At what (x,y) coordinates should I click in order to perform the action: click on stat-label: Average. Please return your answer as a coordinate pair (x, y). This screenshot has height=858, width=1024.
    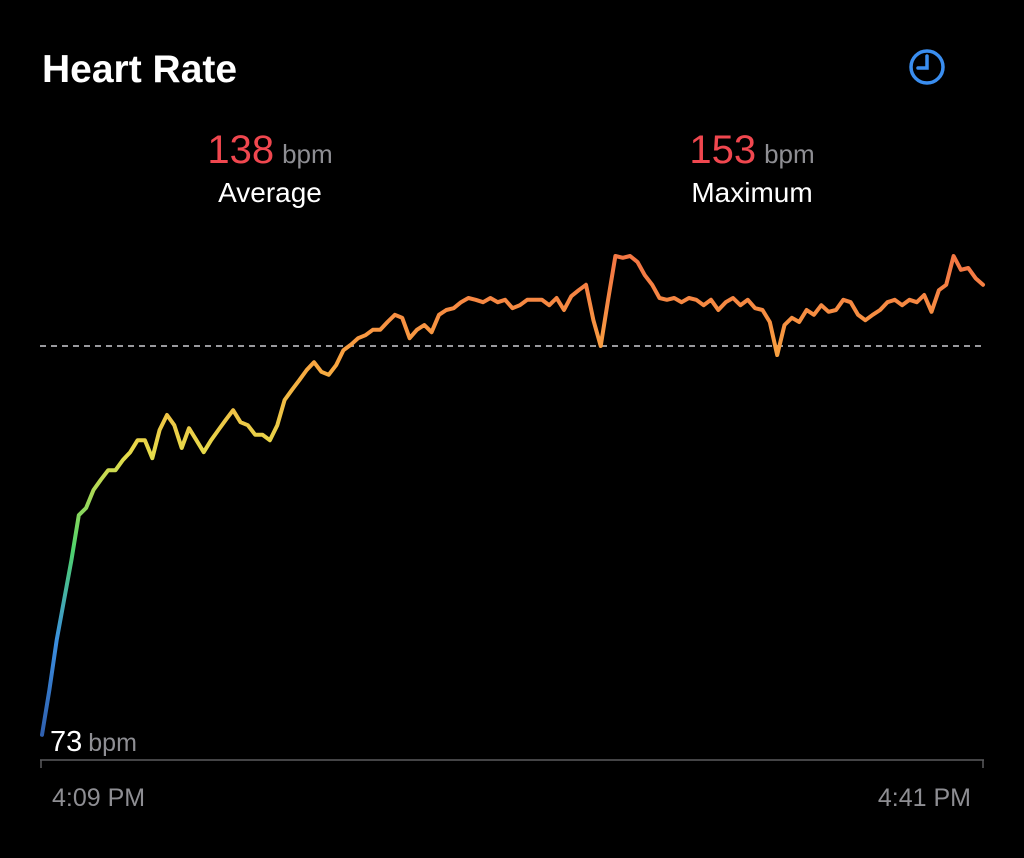
    Looking at the image, I should click on (270, 192).